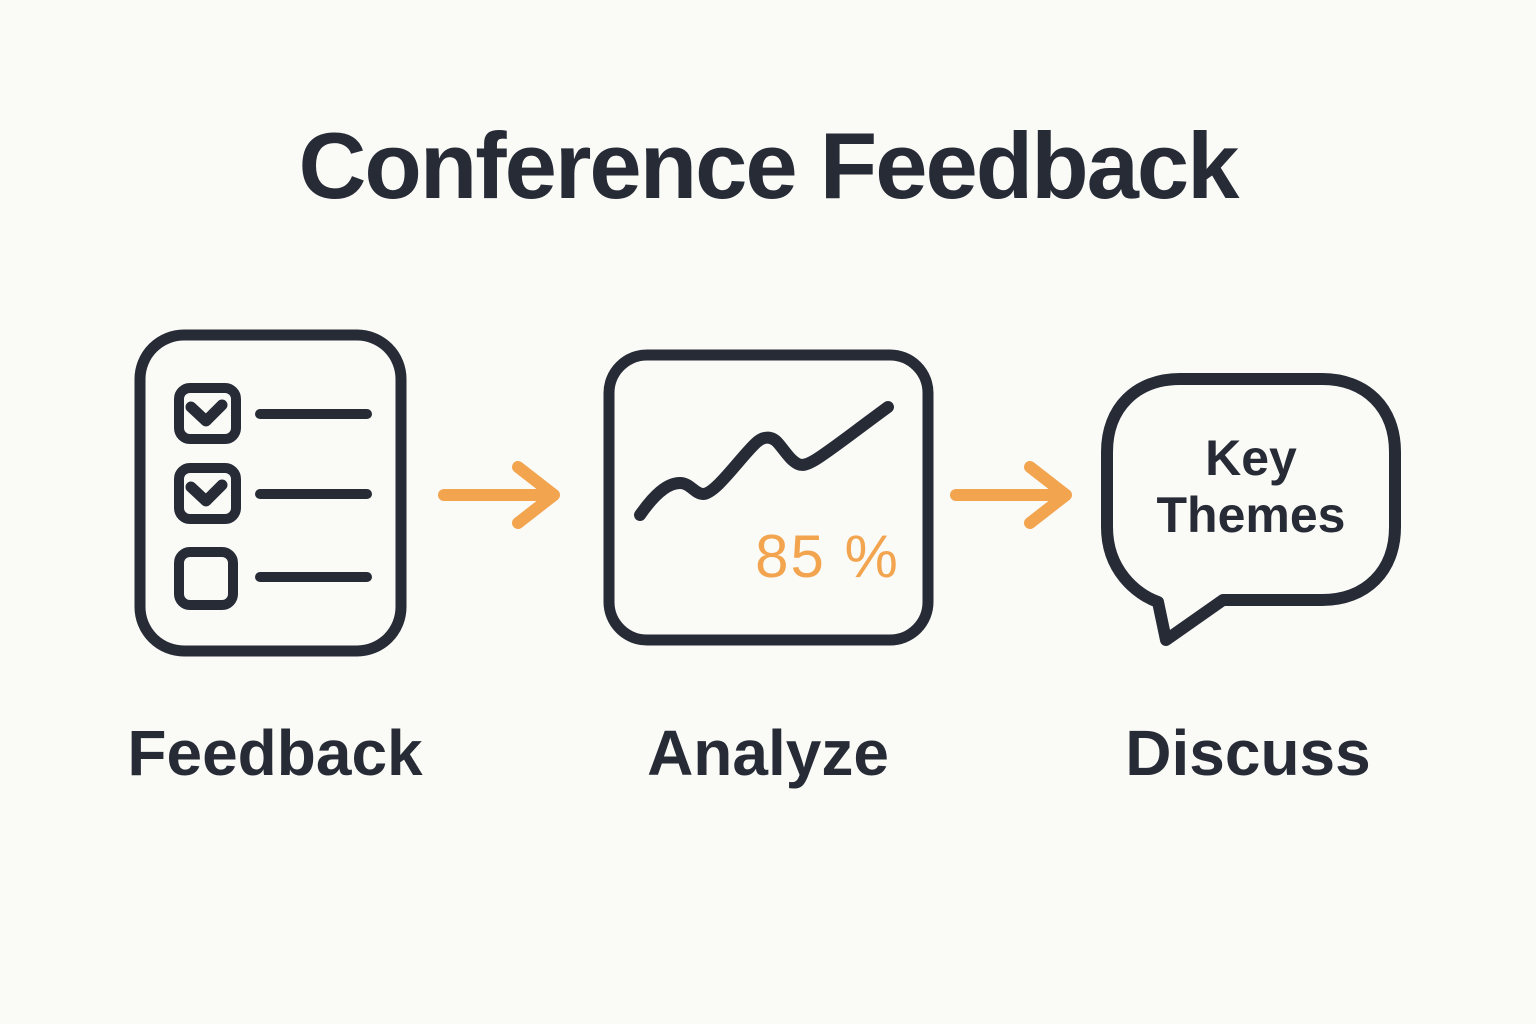 The height and width of the screenshot is (1024, 1536). I want to click on bubble-text-line-2: Themes, so click(1251, 515).